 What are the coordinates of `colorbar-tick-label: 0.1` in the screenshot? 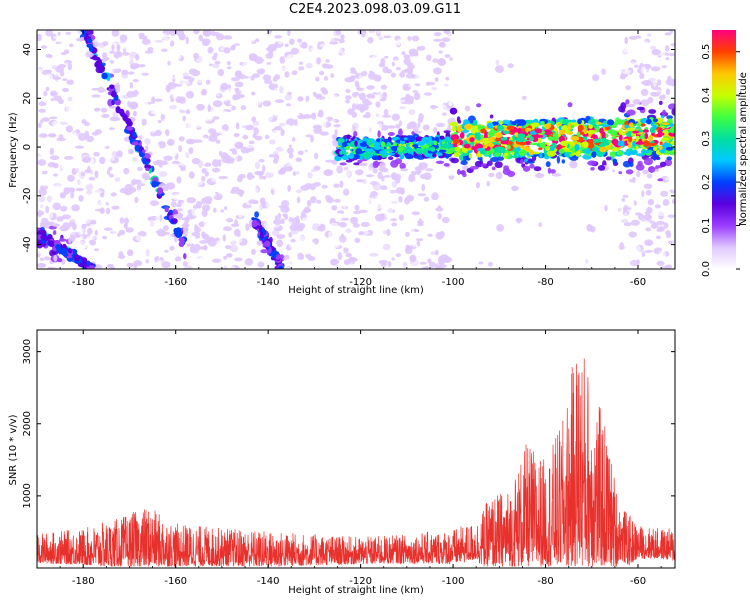 It's located at (706, 226).